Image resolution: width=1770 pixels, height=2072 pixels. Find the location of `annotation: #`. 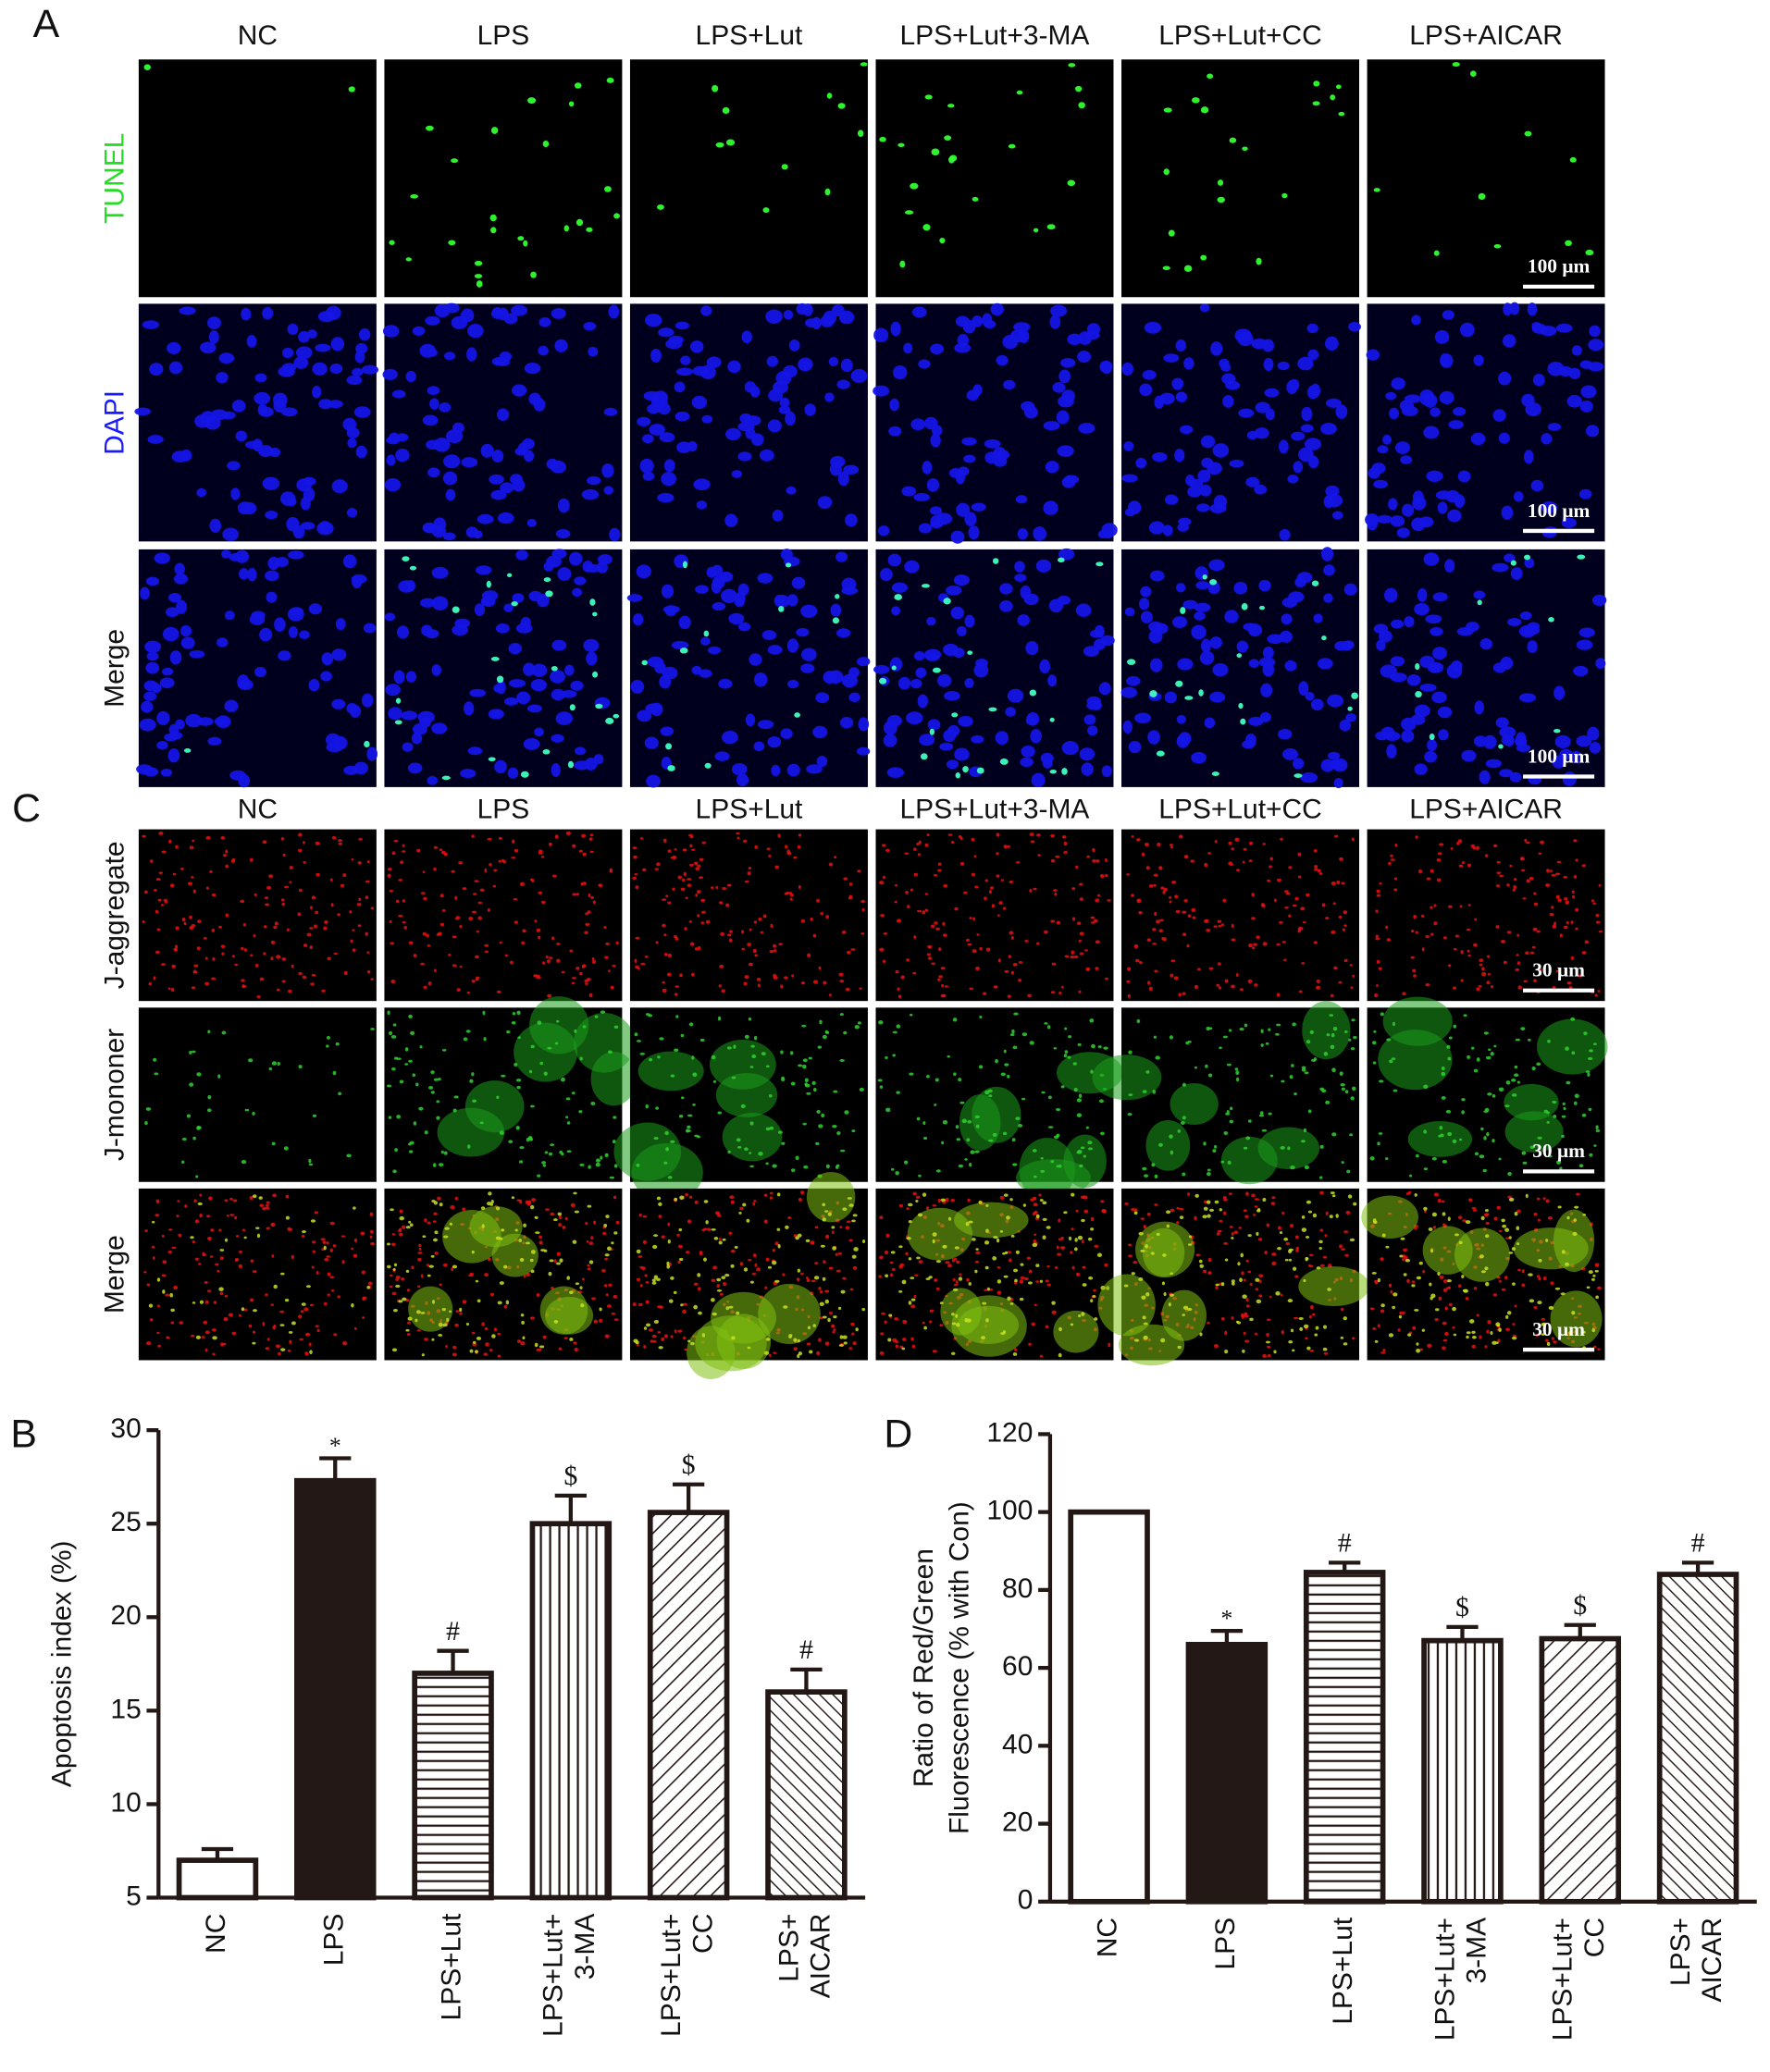

annotation: # is located at coordinates (453, 1631).